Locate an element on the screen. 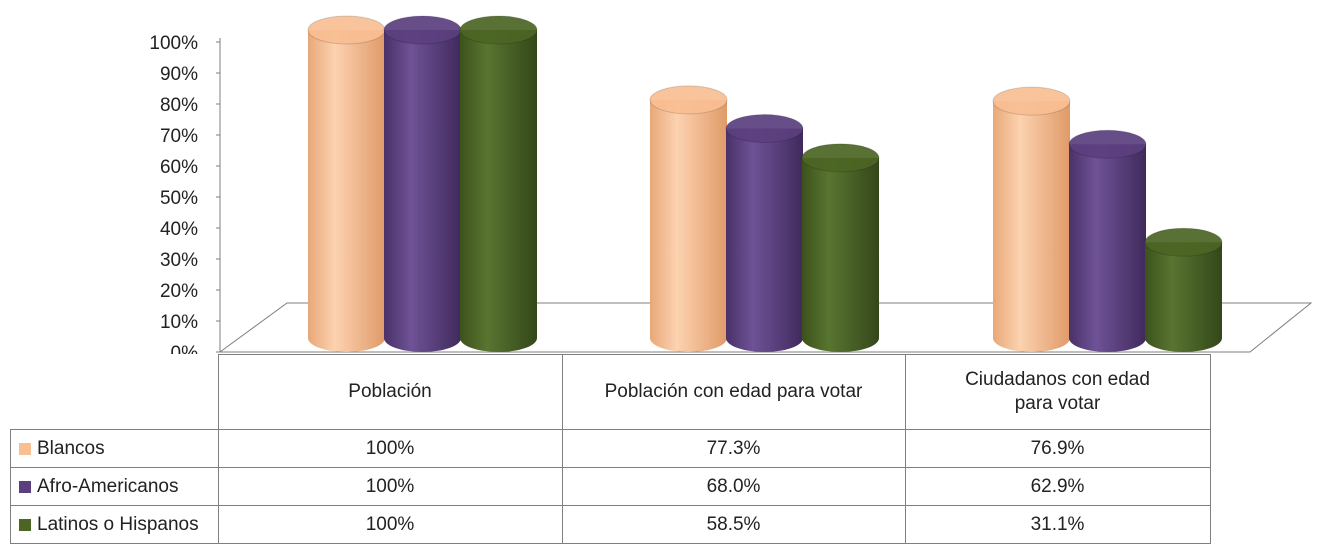  y-tick-label: 0% is located at coordinates (185, 348).